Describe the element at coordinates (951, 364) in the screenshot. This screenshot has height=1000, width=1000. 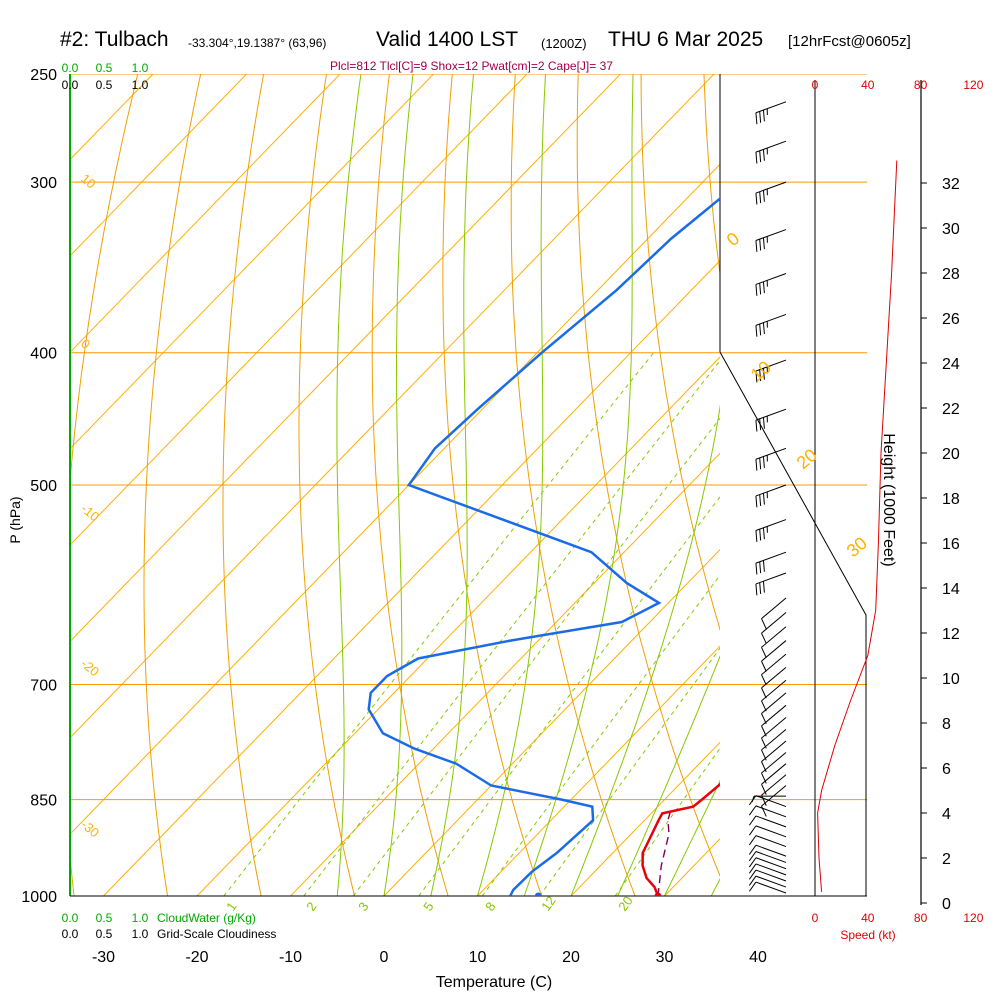
I see `height-tick-label: 24` at that location.